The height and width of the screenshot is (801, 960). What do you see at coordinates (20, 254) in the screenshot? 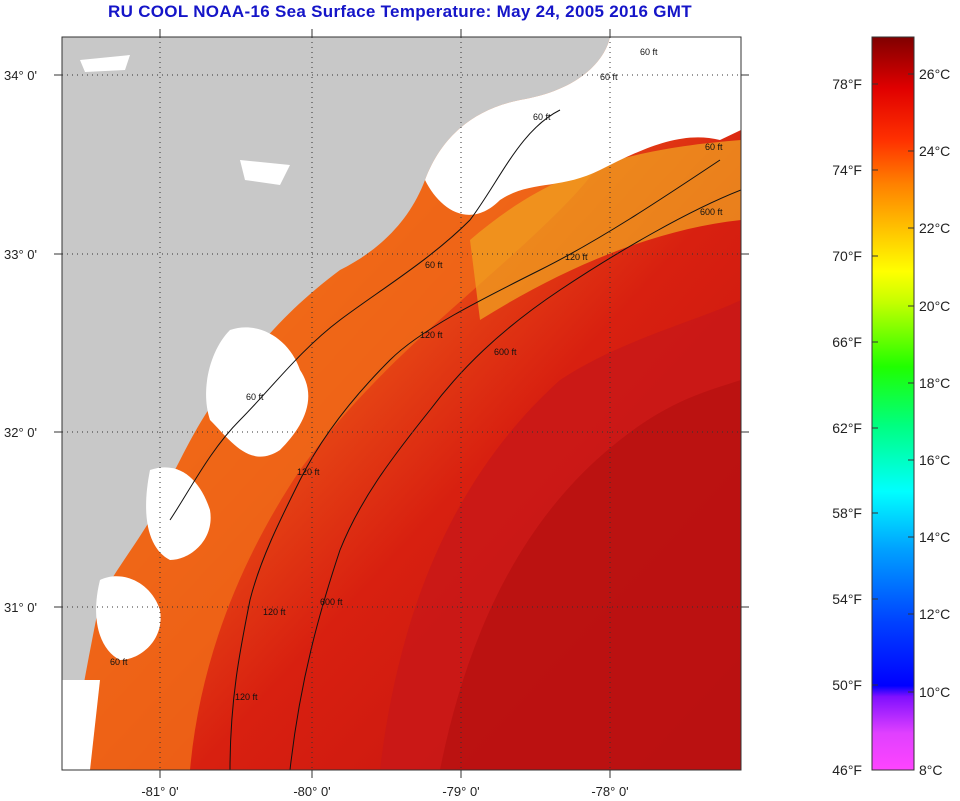
I see `lat-label: 33° 0'` at bounding box center [20, 254].